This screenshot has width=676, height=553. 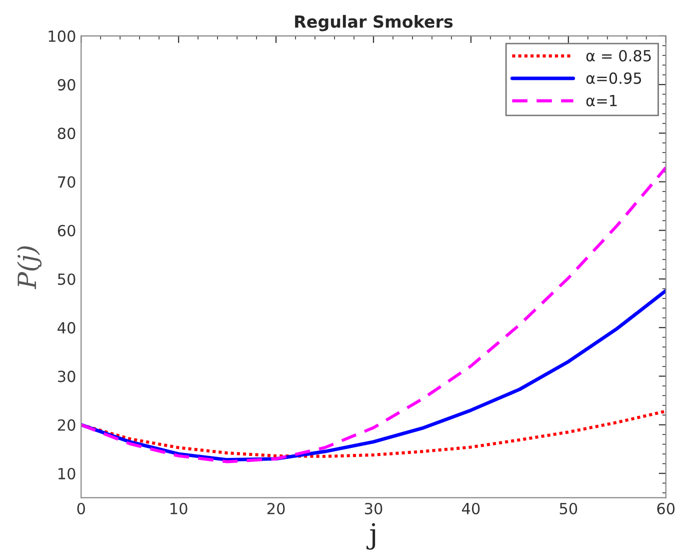 What do you see at coordinates (276, 508) in the screenshot?
I see `x-tick-label: 20` at bounding box center [276, 508].